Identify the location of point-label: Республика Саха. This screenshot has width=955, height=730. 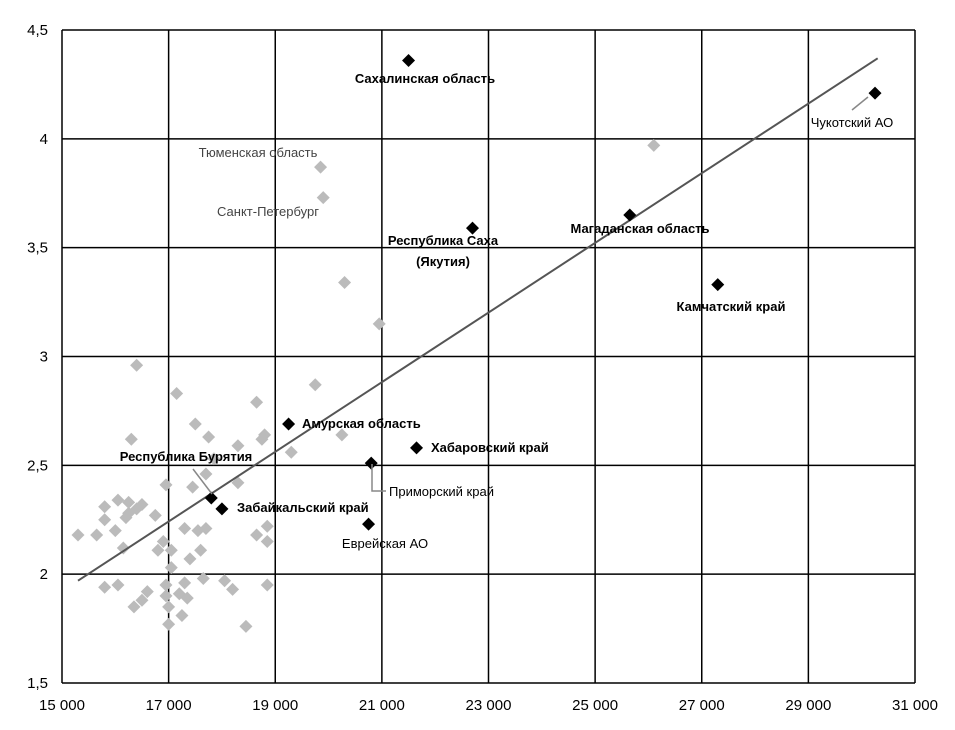
(443, 240).